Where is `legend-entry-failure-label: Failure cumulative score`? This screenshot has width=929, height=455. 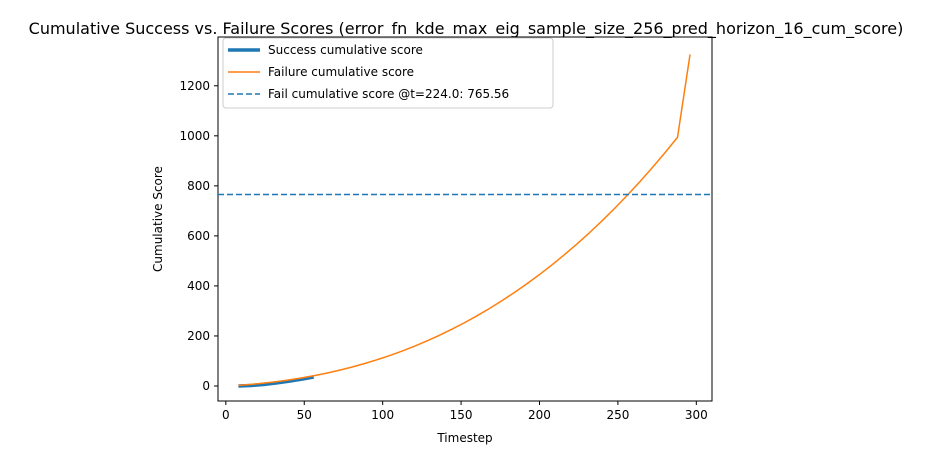
legend-entry-failure-label: Failure cumulative score is located at coordinates (341, 72).